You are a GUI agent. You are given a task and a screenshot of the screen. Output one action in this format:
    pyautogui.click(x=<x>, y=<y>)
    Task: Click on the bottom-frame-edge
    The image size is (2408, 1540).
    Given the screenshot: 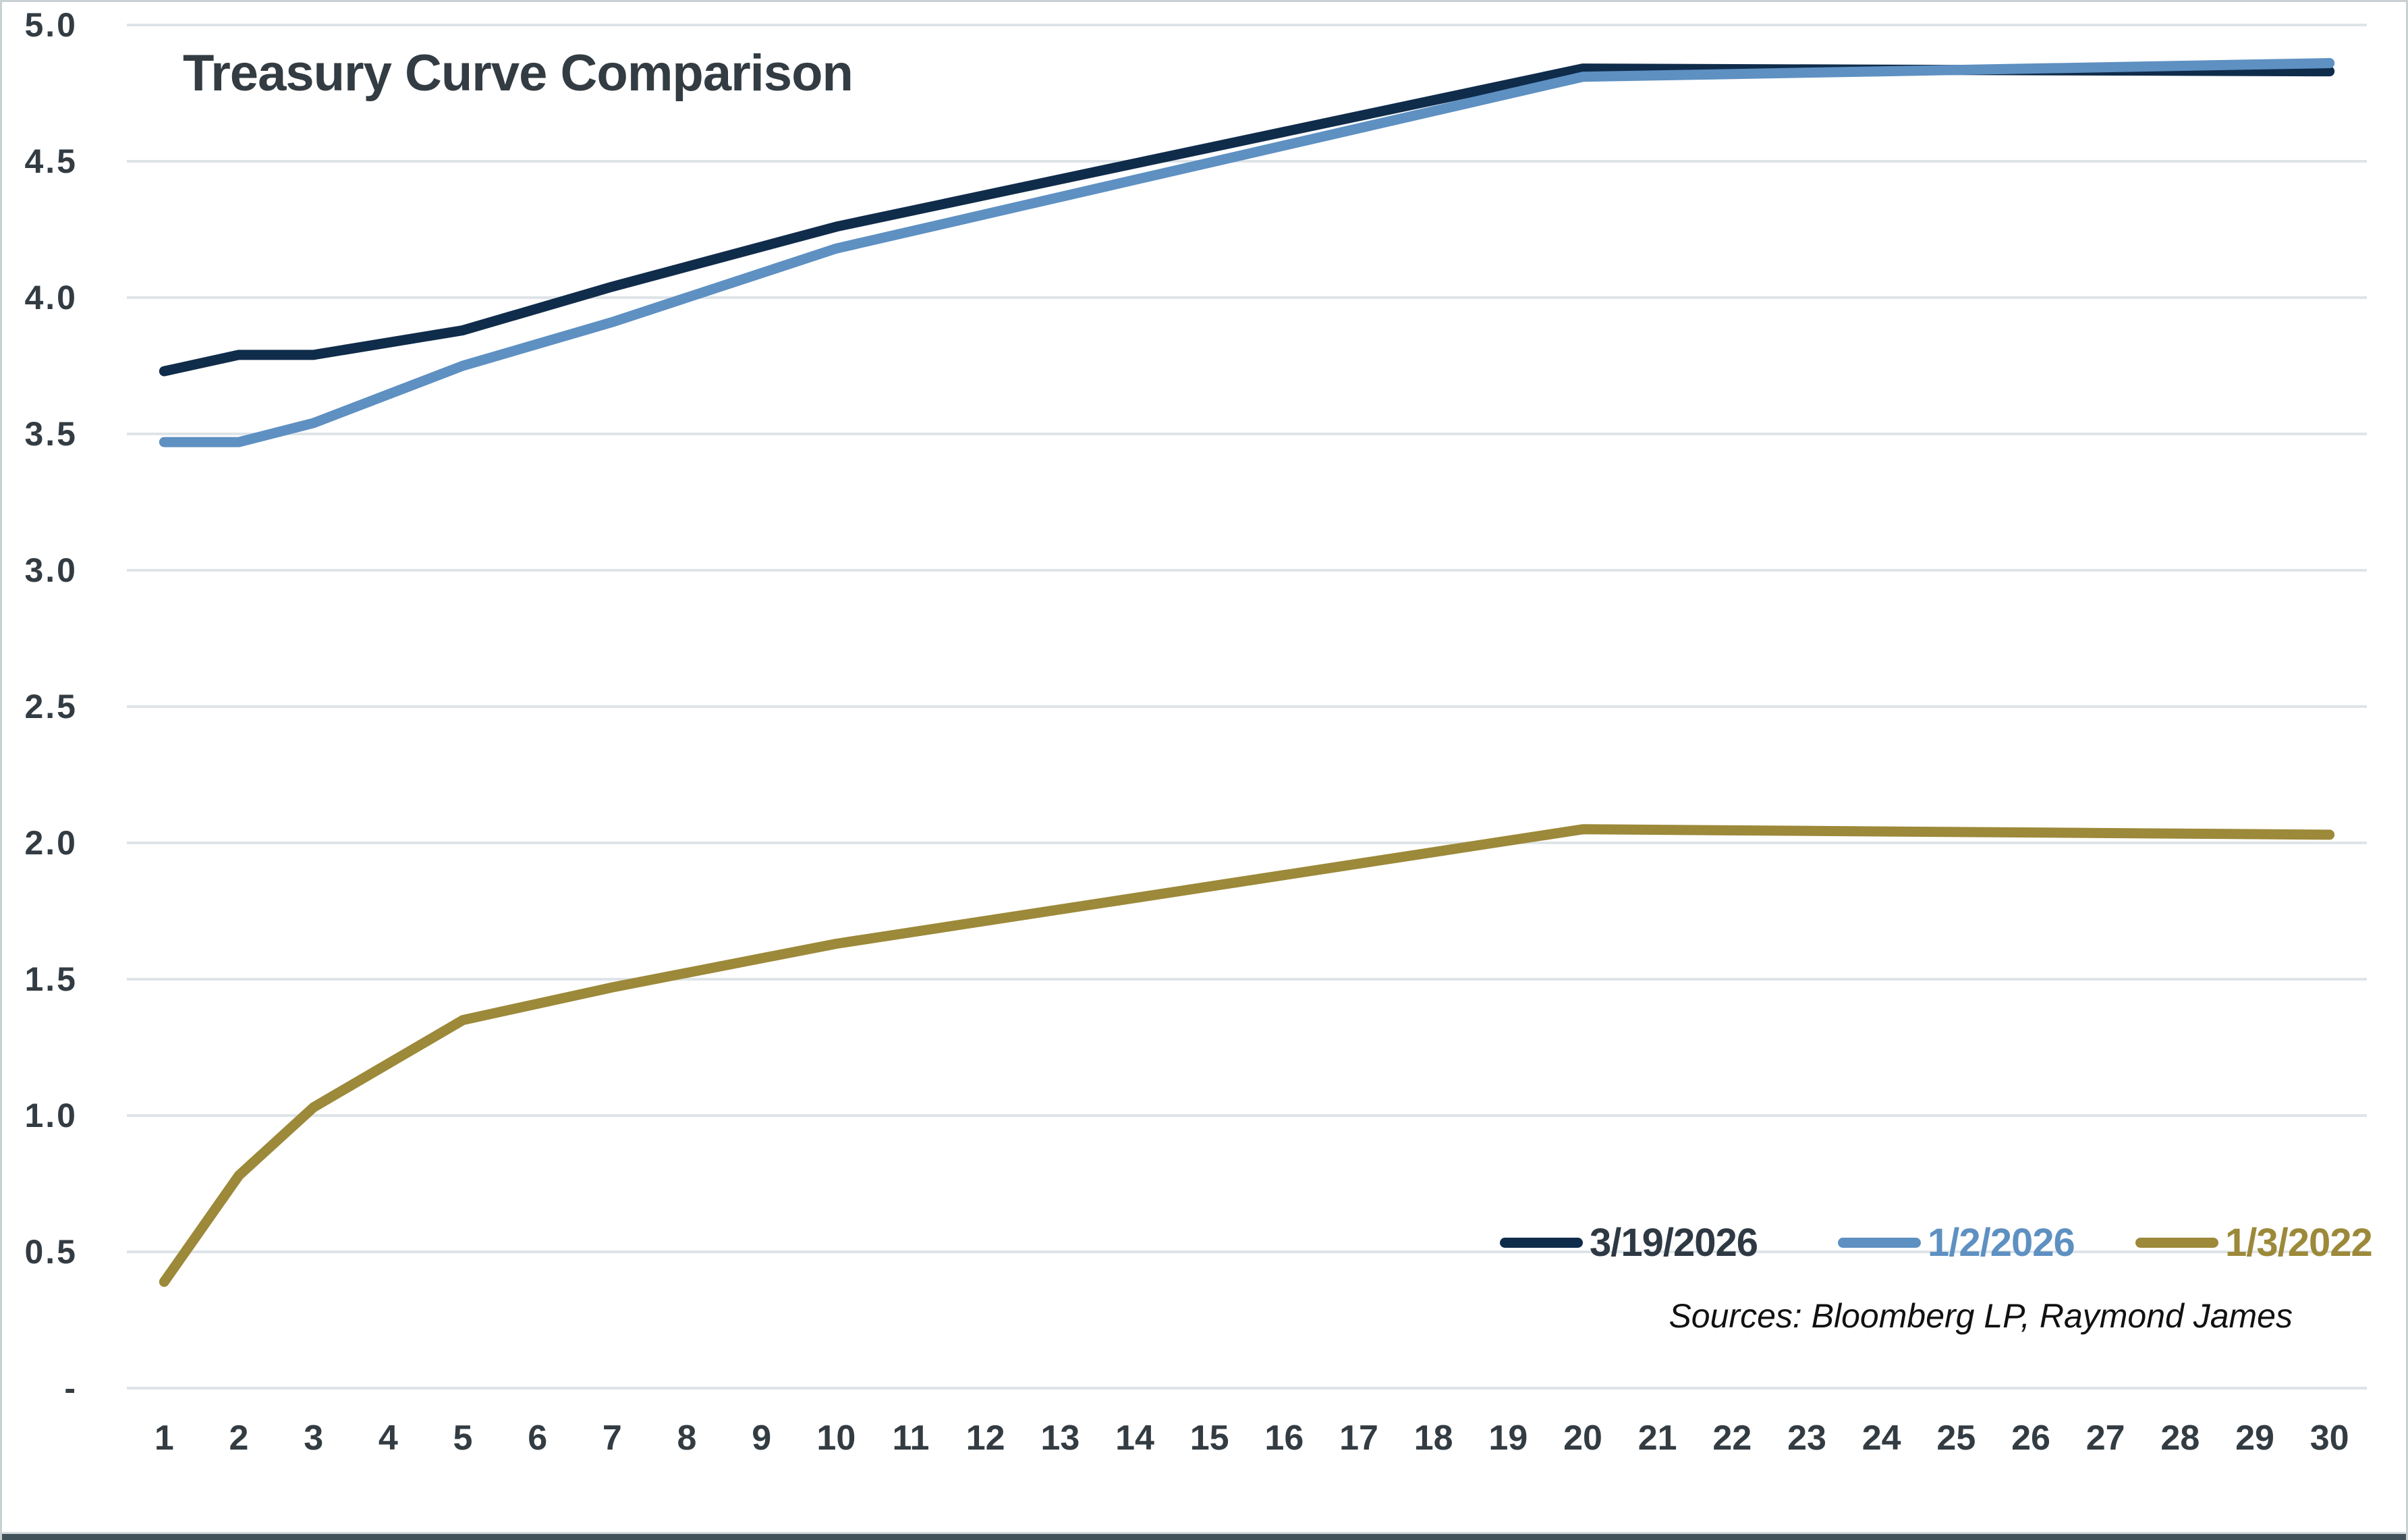 What is the action you would take?
    pyautogui.click(x=1204, y=1536)
    